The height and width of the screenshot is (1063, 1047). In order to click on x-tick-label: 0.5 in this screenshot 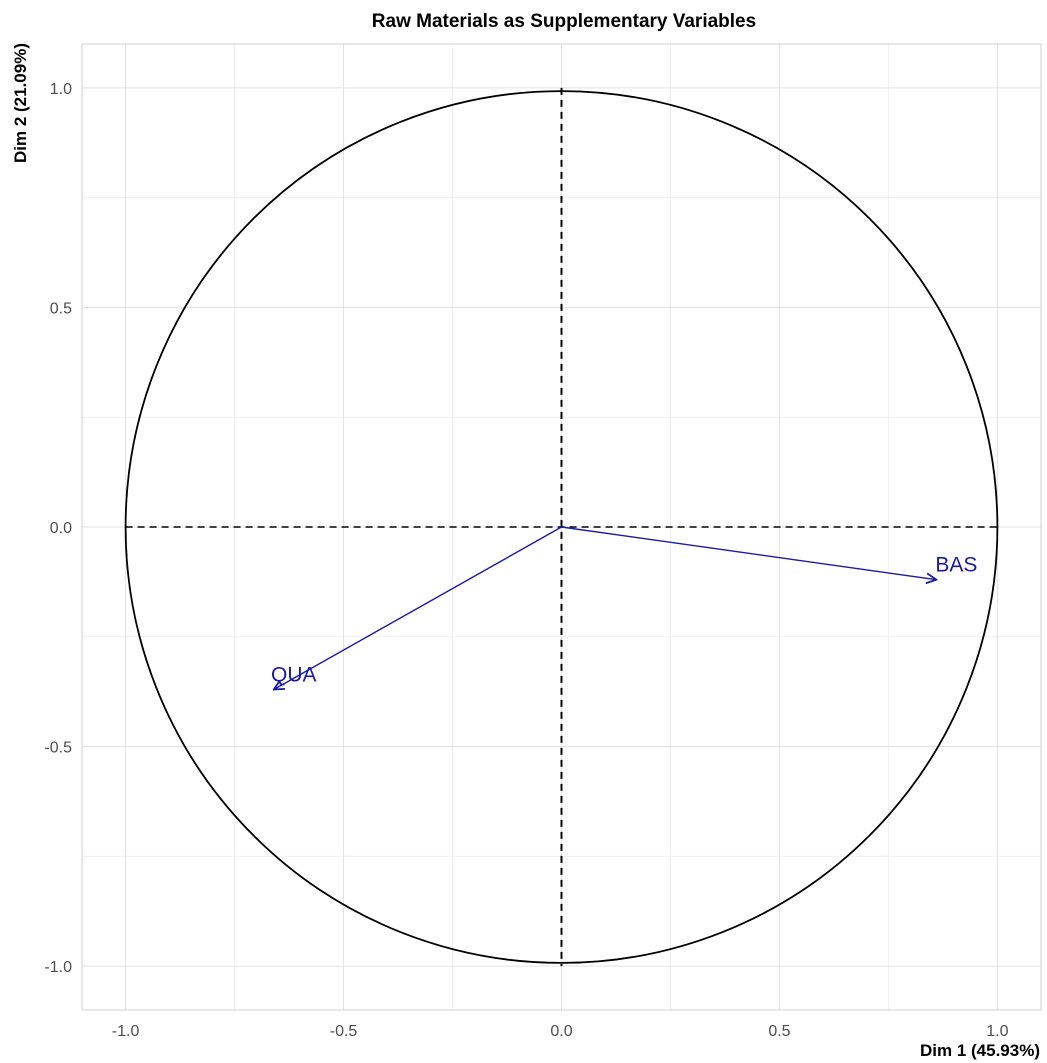, I will do `click(779, 1031)`.